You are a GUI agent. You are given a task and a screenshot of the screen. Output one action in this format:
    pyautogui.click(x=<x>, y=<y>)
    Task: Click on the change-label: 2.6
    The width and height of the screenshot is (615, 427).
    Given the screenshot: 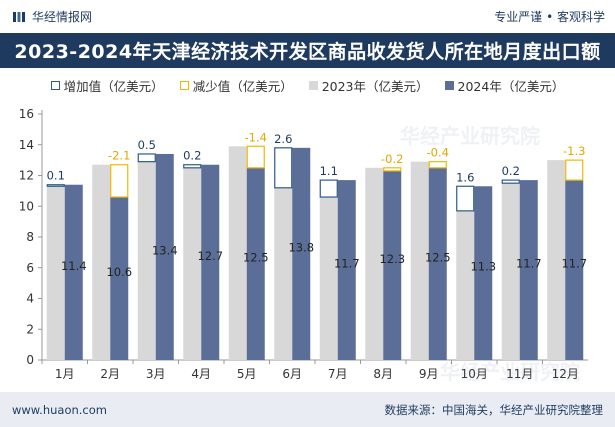 What is the action you would take?
    pyautogui.click(x=283, y=139)
    